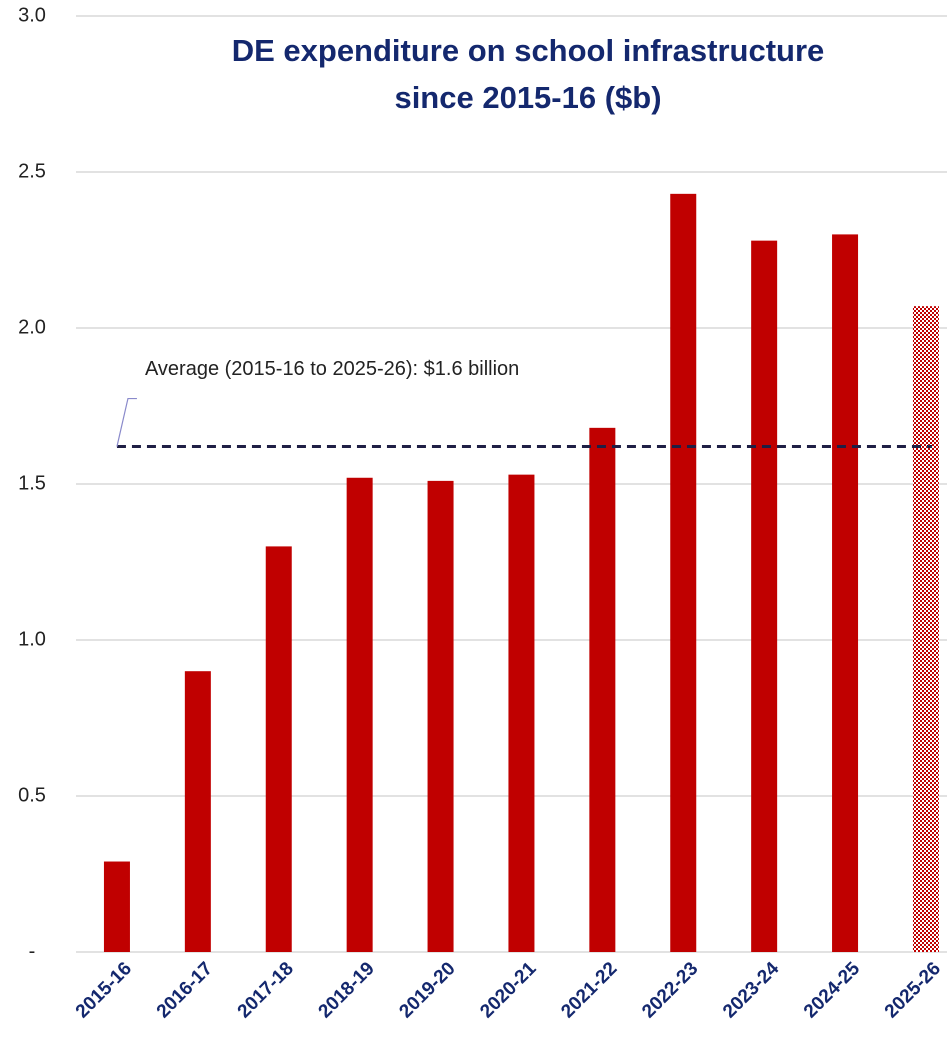 This screenshot has height=1044, width=947. Describe the element at coordinates (427, 990) in the screenshot. I see `x-tick-label: 2019-20` at that location.